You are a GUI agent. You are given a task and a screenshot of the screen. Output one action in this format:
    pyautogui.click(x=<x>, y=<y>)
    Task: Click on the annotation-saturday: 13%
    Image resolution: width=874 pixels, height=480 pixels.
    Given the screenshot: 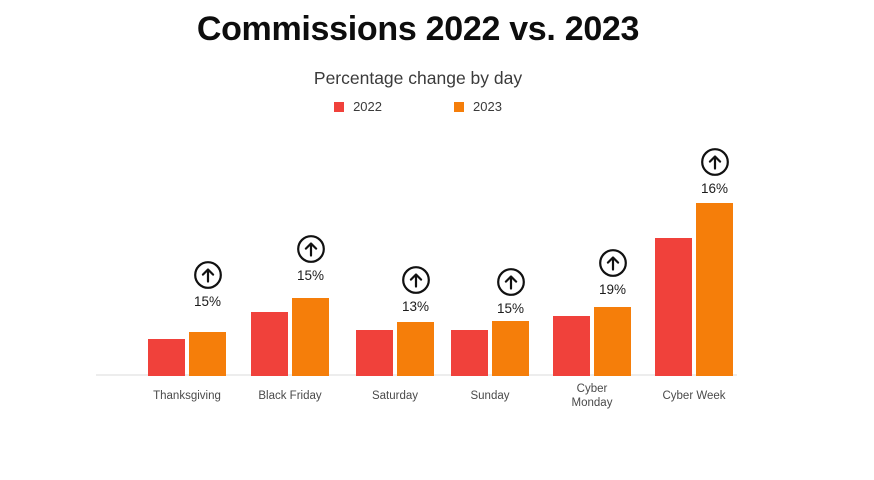 What is the action you would take?
    pyautogui.click(x=416, y=289)
    